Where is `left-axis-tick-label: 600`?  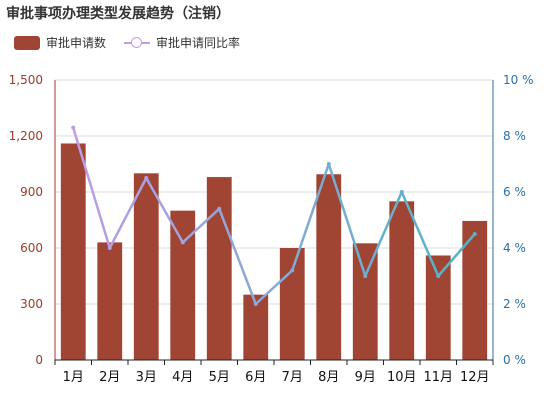 left-axis-tick-label: 600 is located at coordinates (31, 248).